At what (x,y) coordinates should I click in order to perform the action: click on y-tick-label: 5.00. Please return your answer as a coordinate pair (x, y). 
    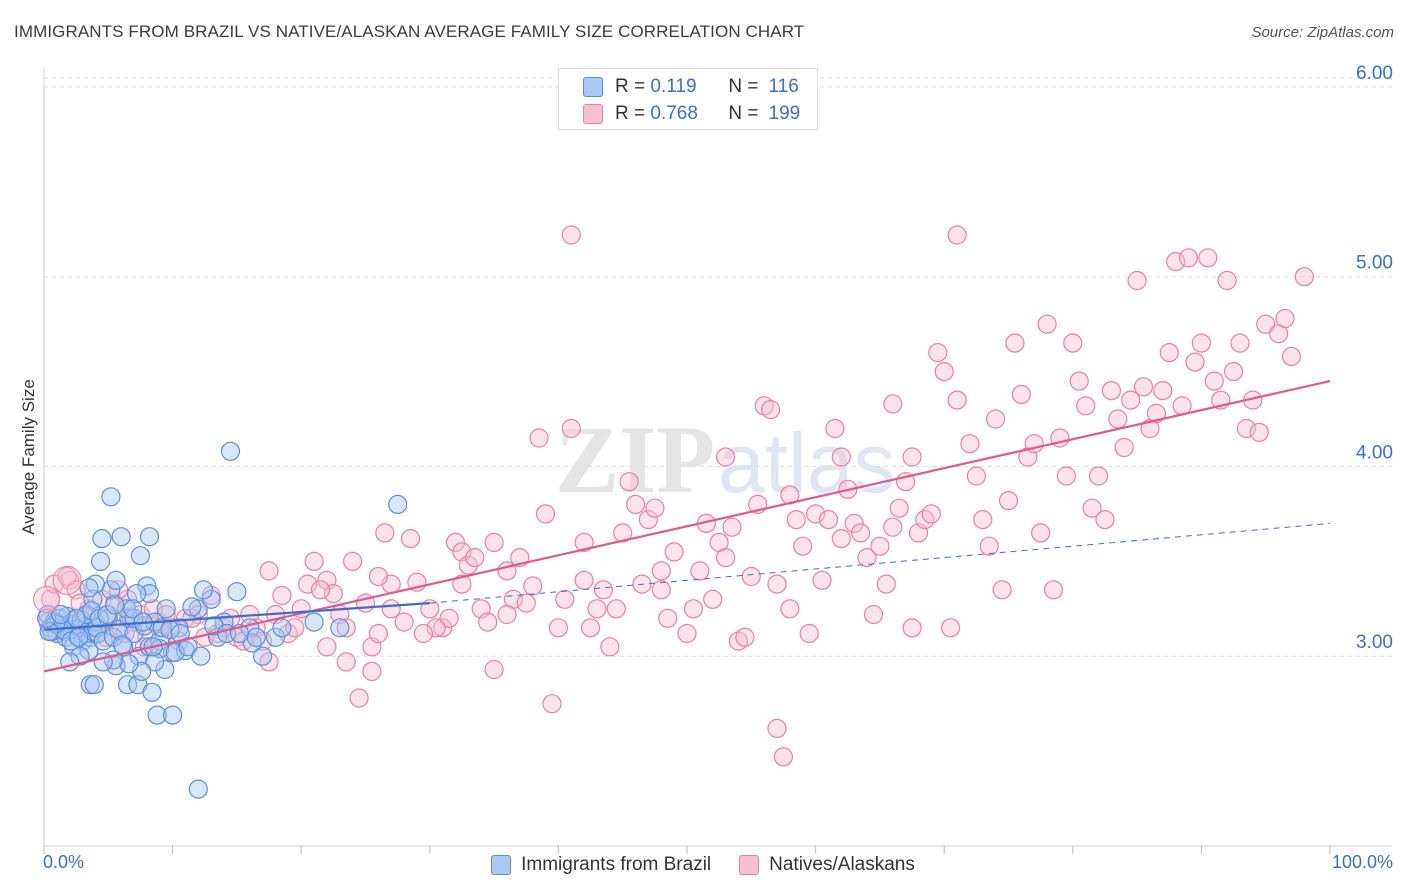
    Looking at the image, I should click on (1374, 263).